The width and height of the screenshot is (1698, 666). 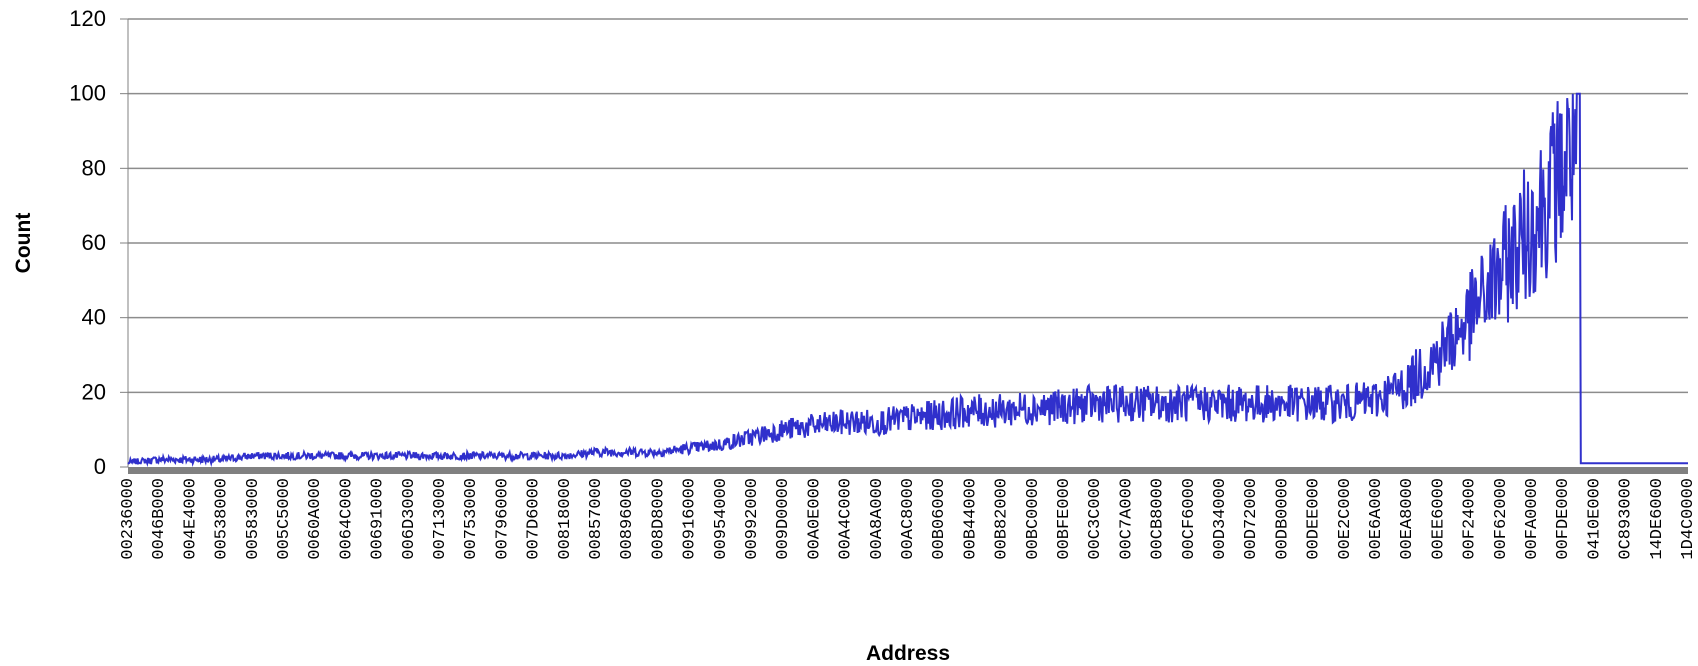 What do you see at coordinates (471, 519) in the screenshot?
I see `x-tick-label: 00753000` at bounding box center [471, 519].